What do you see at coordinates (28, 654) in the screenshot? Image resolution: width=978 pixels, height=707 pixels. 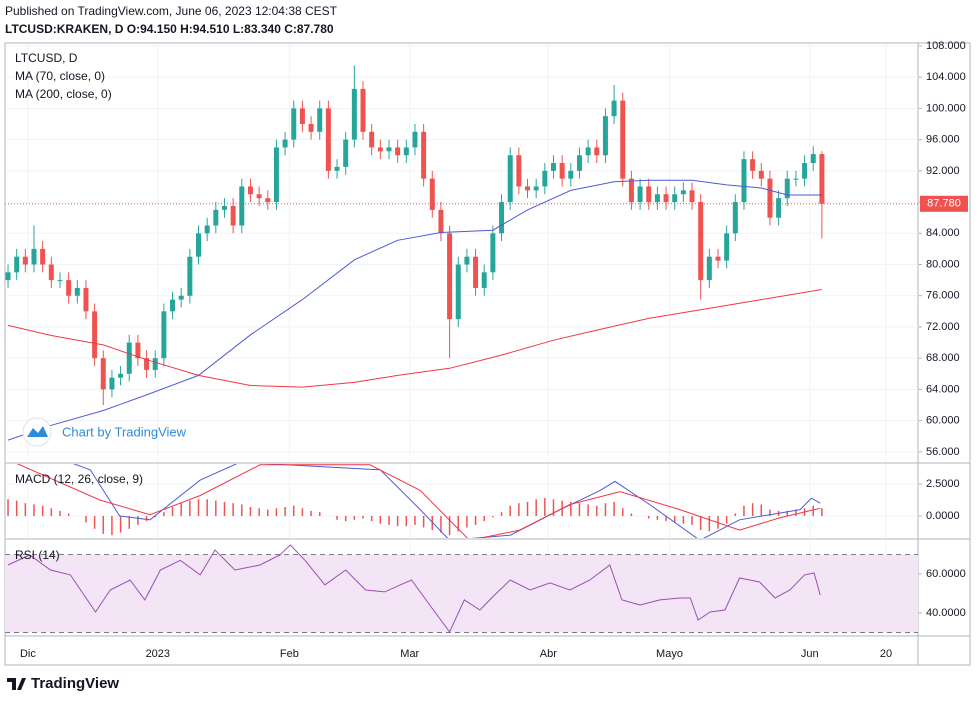 I see `x-tick-label: Dic` at bounding box center [28, 654].